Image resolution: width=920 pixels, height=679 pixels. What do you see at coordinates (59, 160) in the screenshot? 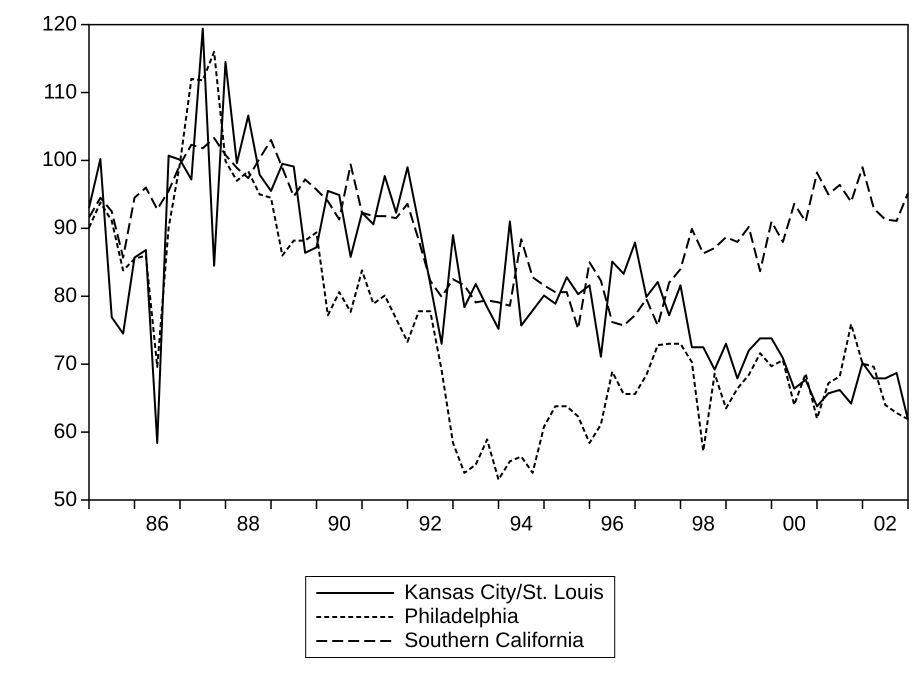
I see `y-tick-label: 100` at bounding box center [59, 160].